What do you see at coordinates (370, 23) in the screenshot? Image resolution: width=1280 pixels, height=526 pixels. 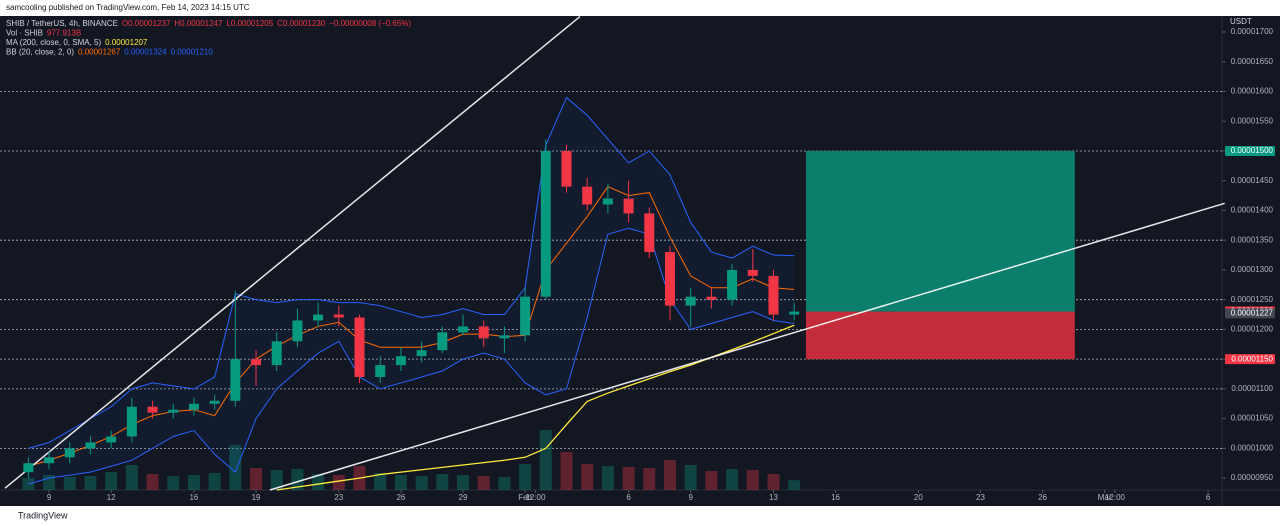 I see `legend-value: −0.00000008 (−0.65%)` at bounding box center [370, 23].